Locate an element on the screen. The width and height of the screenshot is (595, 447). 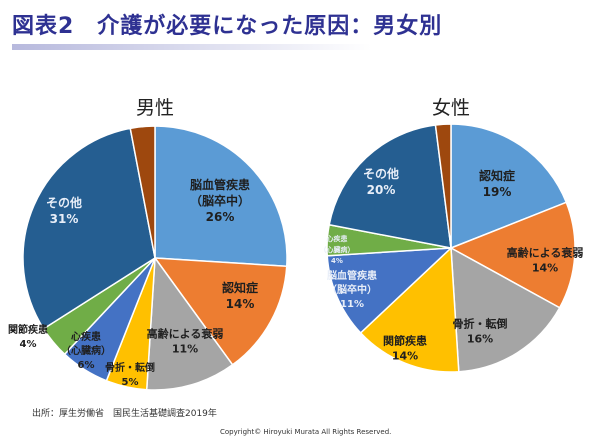
slice-label-female-6: その他 20% is located at coordinates (381, 181).